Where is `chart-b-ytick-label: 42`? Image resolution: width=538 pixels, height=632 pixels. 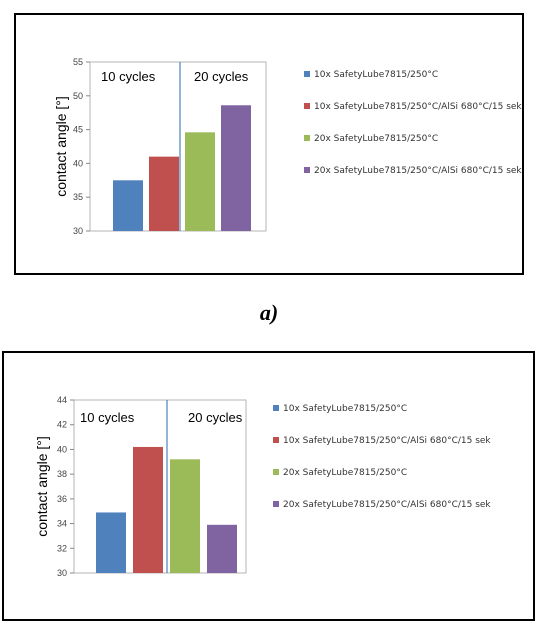
chart-b-ytick-label: 42 is located at coordinates (62, 425).